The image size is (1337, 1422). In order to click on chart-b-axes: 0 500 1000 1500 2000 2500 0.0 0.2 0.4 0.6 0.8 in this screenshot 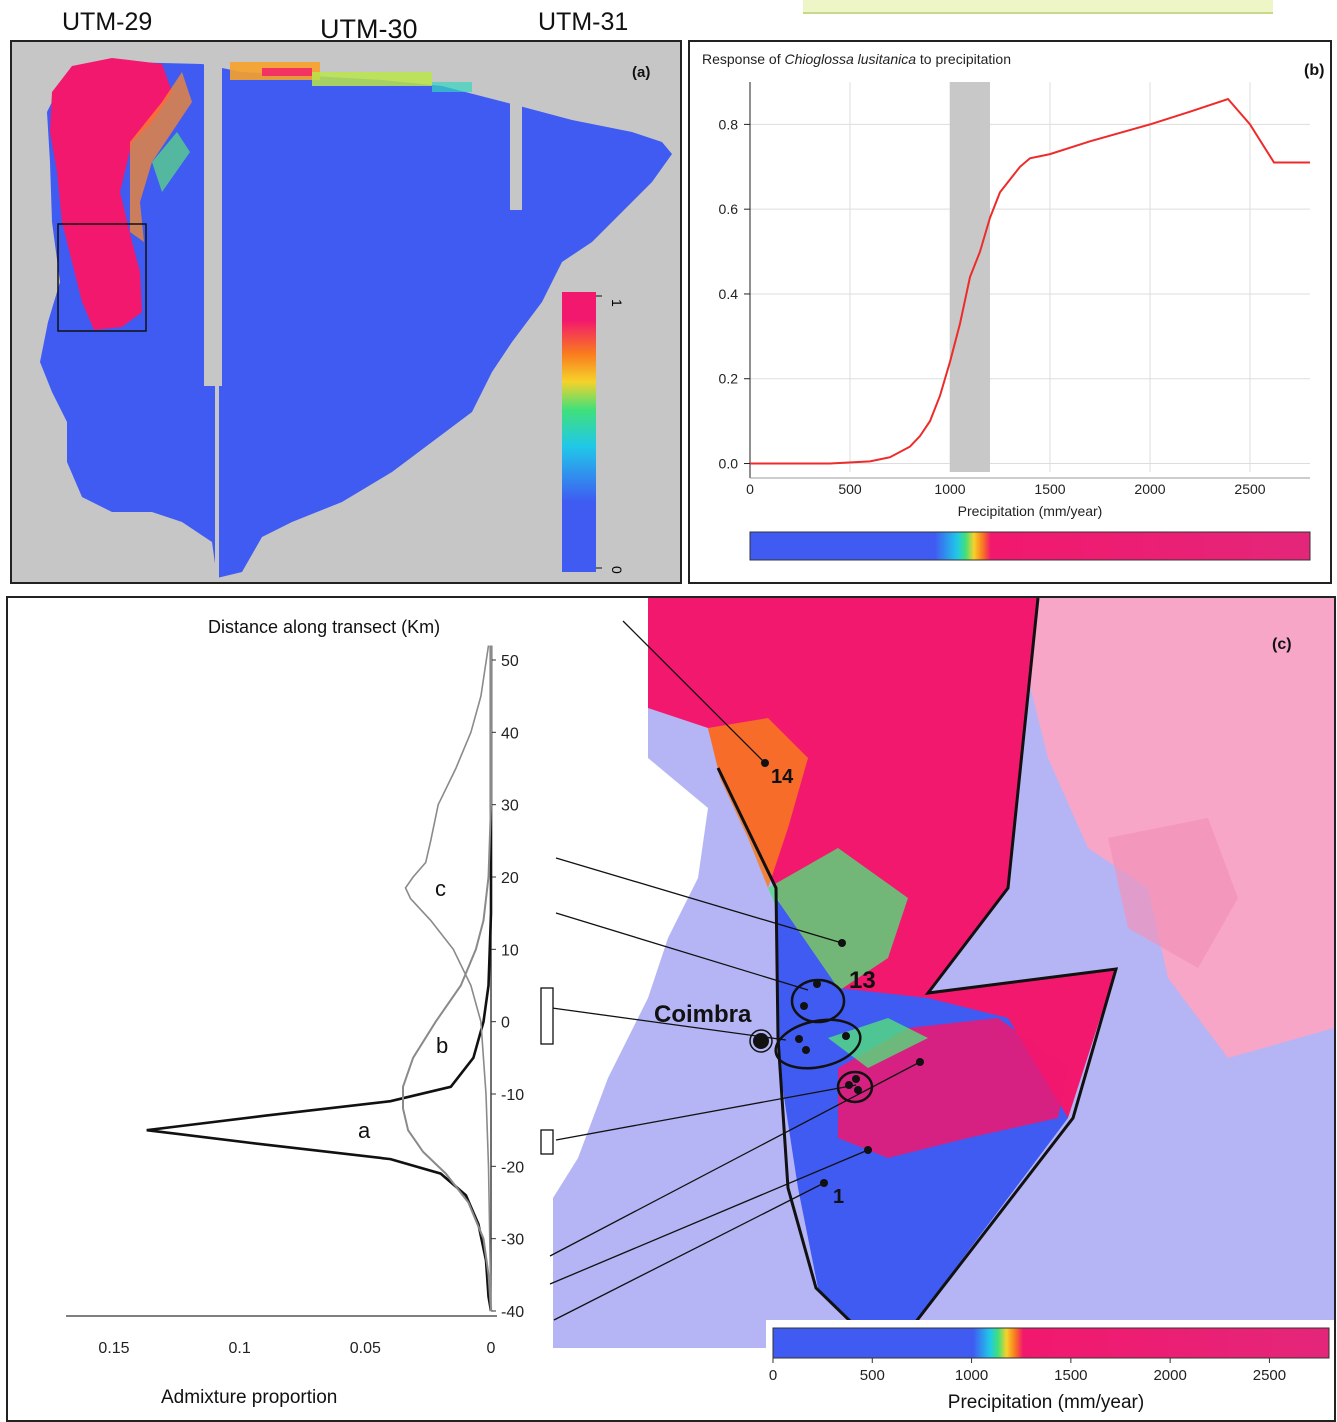, I will do `click(1014, 289)`.